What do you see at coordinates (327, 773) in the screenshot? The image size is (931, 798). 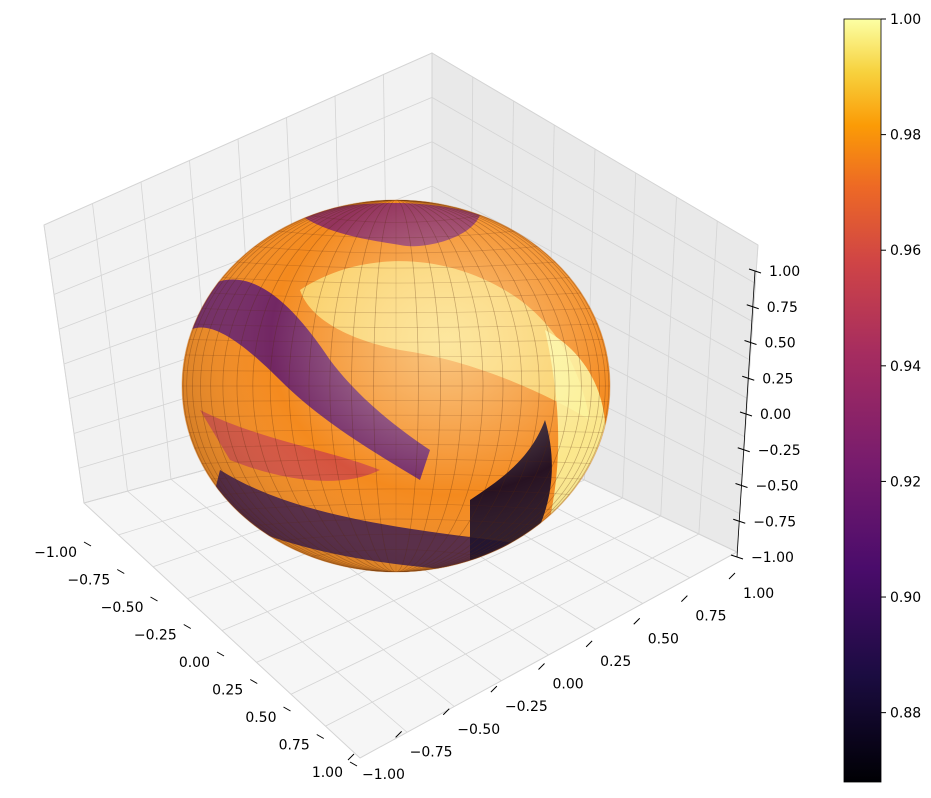 I see `x-tick-label: 1.00` at bounding box center [327, 773].